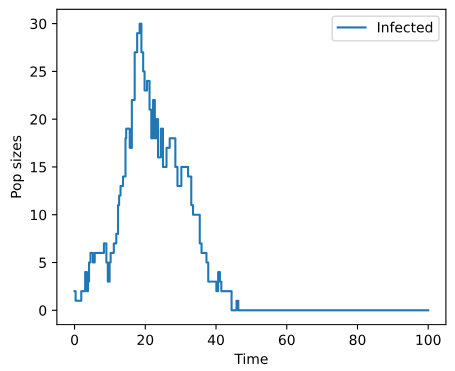 Image resolution: width=455 pixels, height=371 pixels. I want to click on x-tick-label: 40, so click(216, 340).